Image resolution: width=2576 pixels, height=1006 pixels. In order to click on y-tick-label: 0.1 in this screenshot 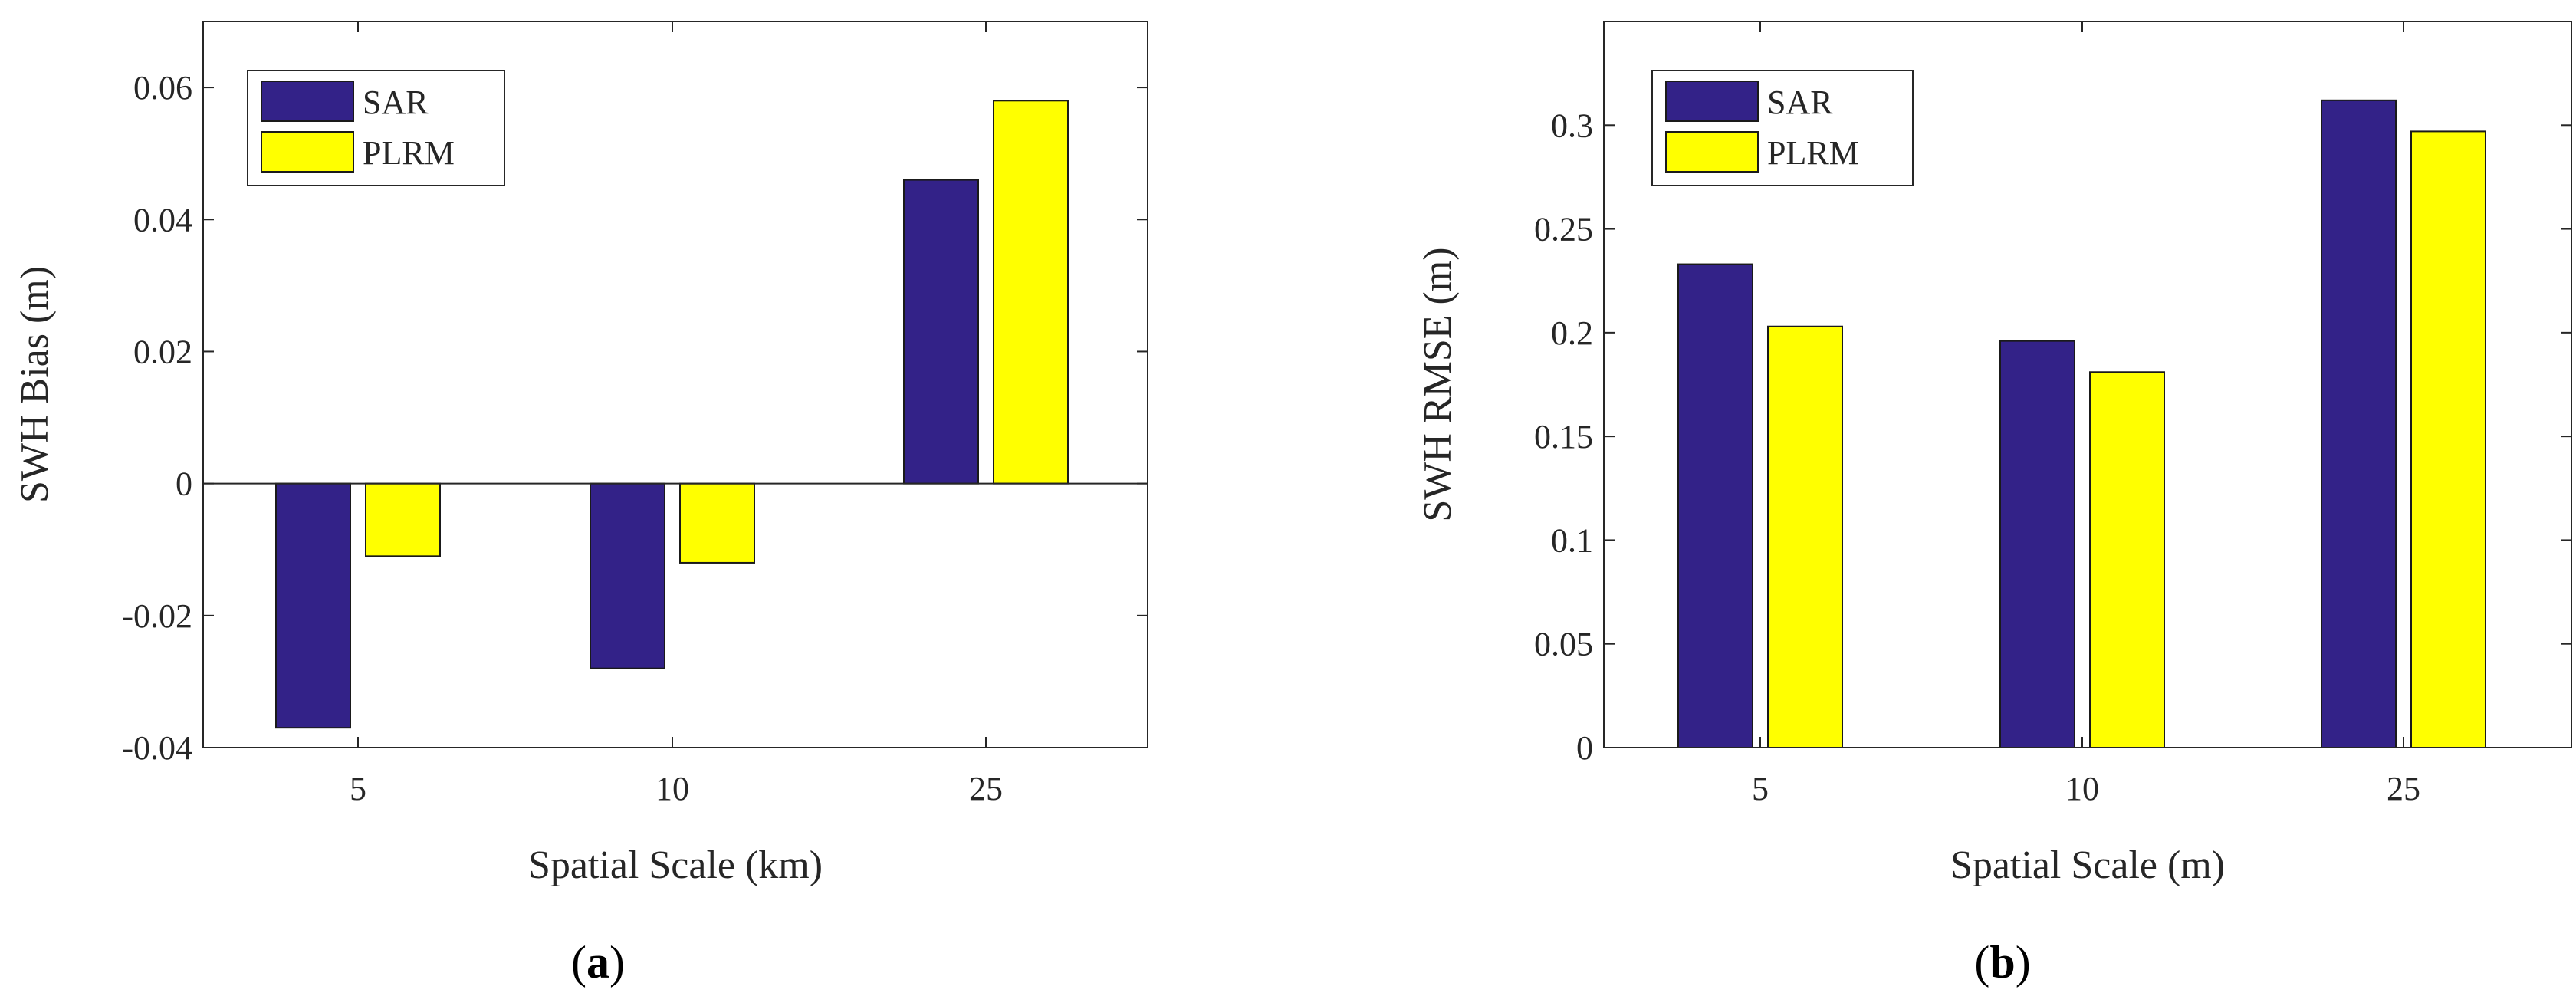, I will do `click(1572, 540)`.